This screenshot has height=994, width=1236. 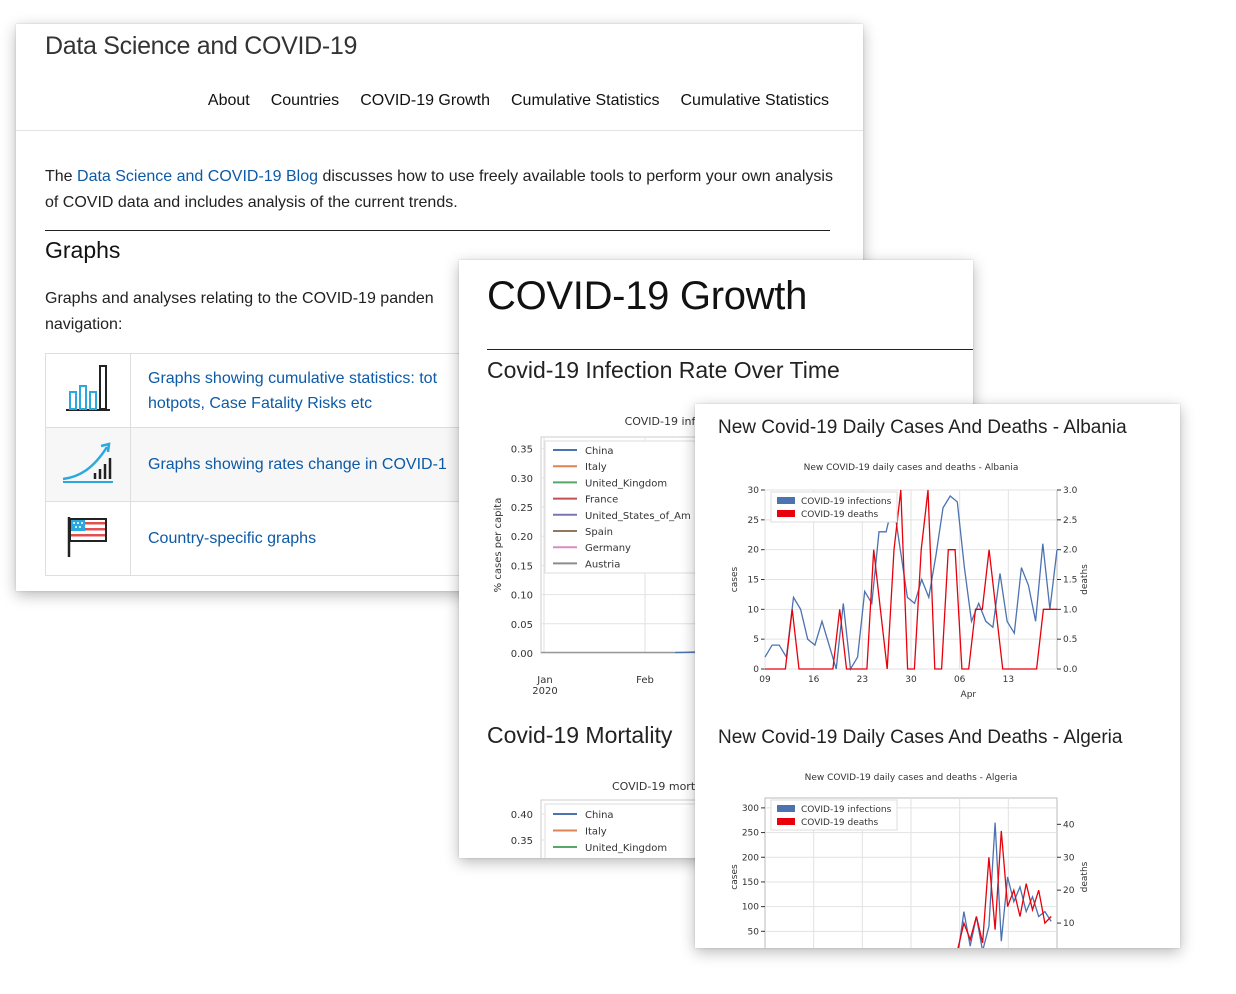 What do you see at coordinates (753, 521) in the screenshot?
I see `y-tick-label: 25` at bounding box center [753, 521].